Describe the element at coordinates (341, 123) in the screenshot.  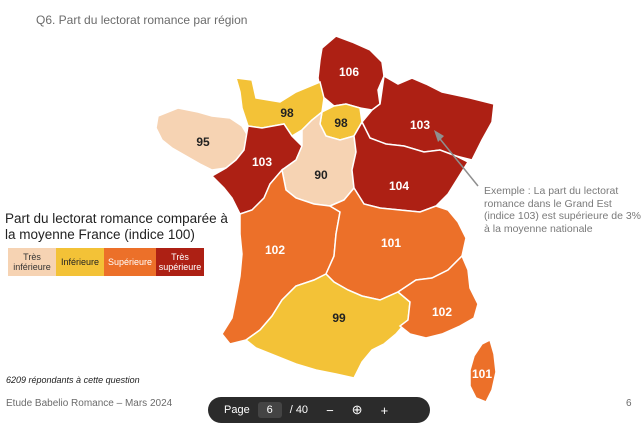
I see `value-ile-de-france: 98` at that location.